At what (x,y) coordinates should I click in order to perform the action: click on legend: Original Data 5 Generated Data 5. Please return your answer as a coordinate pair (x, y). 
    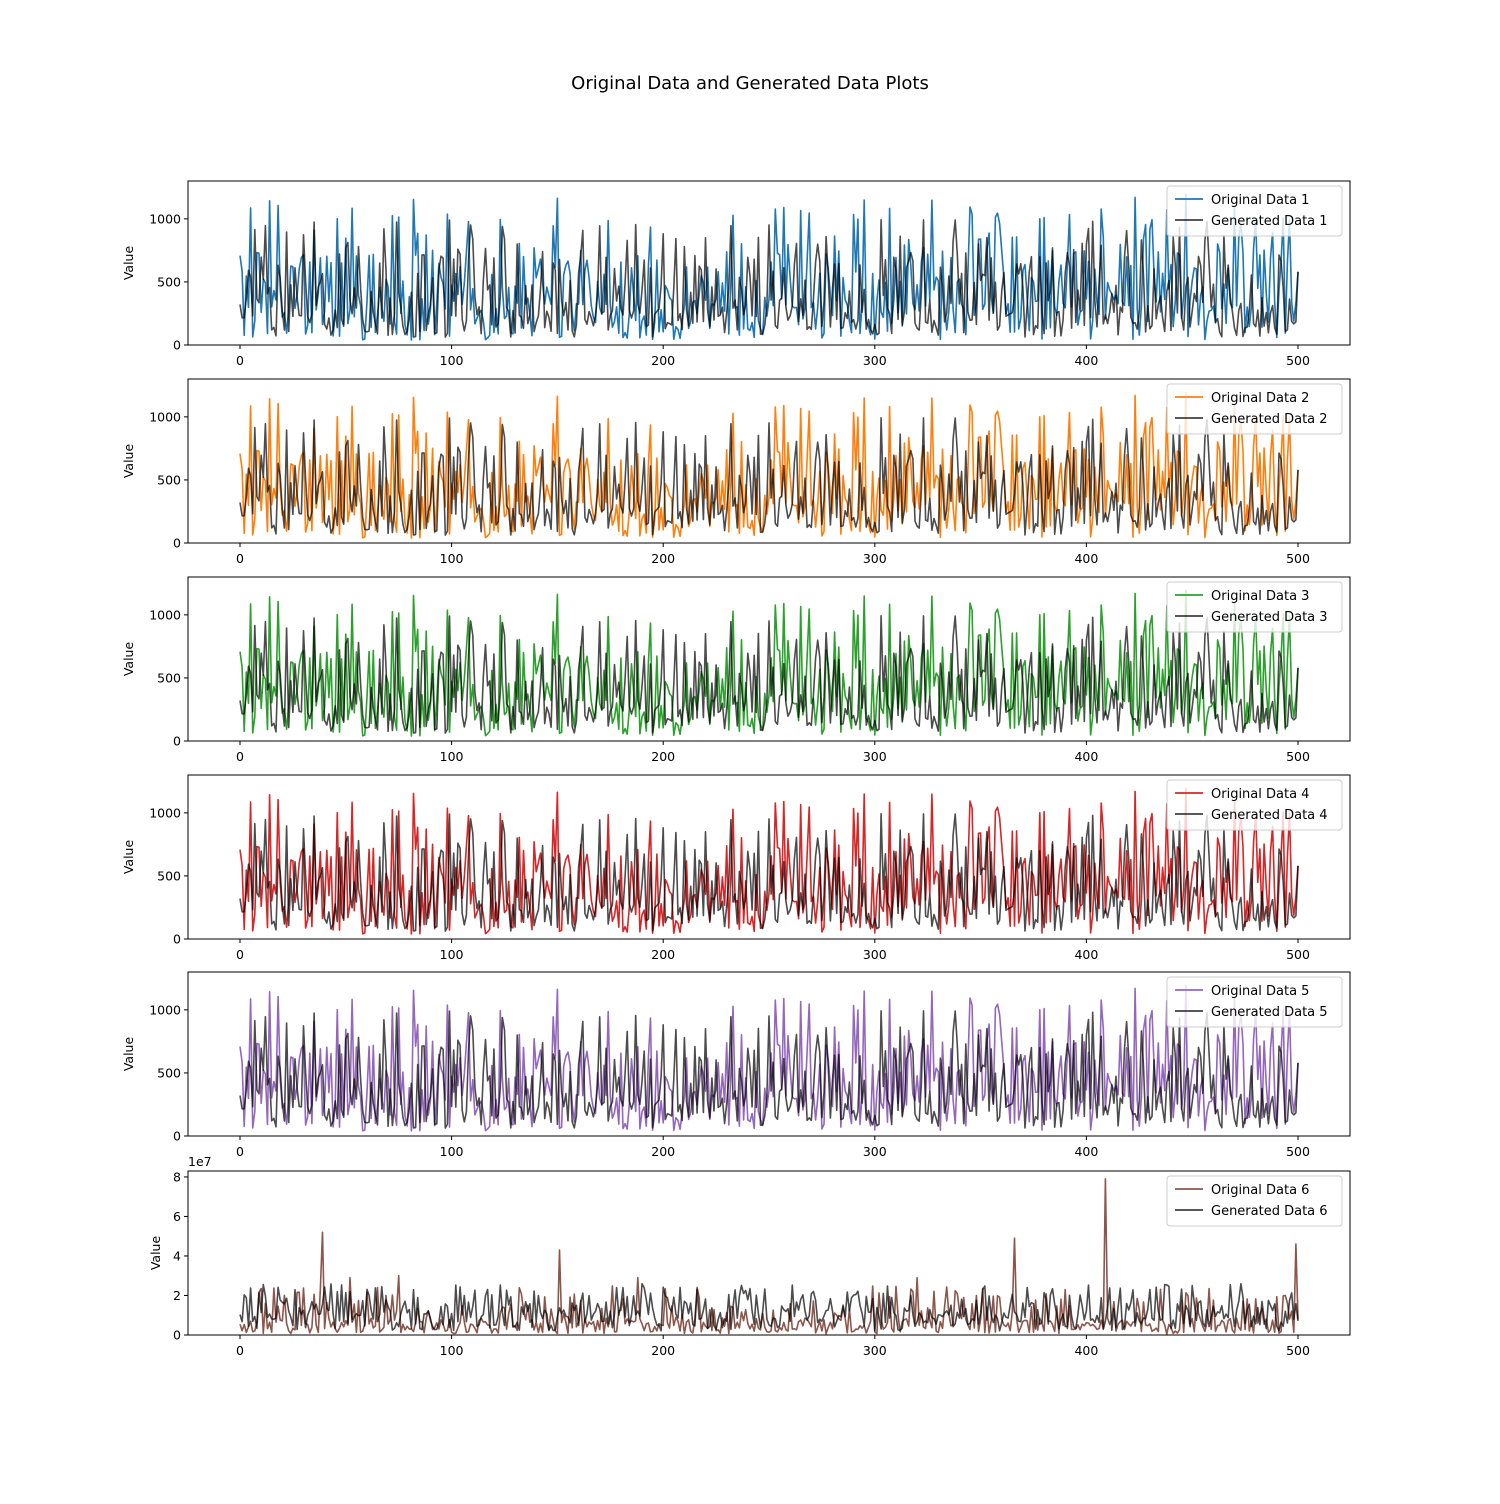
    Looking at the image, I should click on (1254, 1002).